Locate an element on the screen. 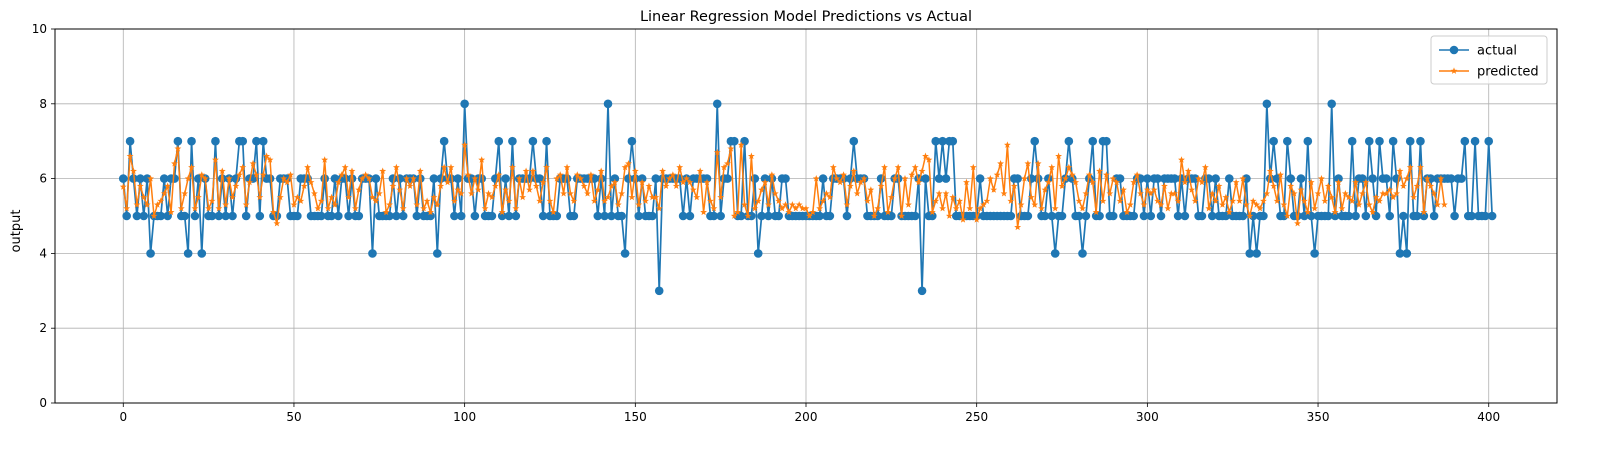 This screenshot has height=449, width=1617. legend-marker-actual is located at coordinates (1454, 50).